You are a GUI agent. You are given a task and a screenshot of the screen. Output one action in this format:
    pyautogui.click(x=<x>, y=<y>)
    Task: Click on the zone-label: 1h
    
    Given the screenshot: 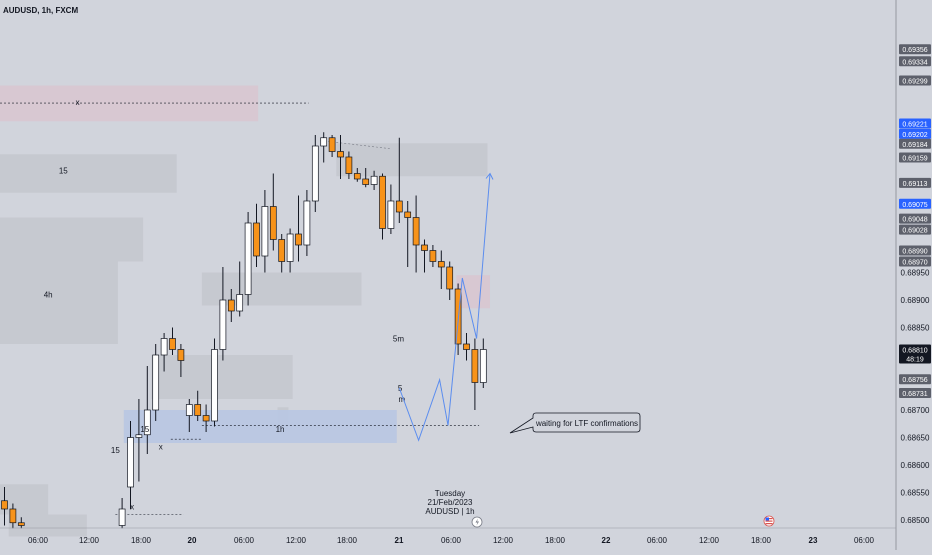 What is the action you would take?
    pyautogui.click(x=280, y=429)
    